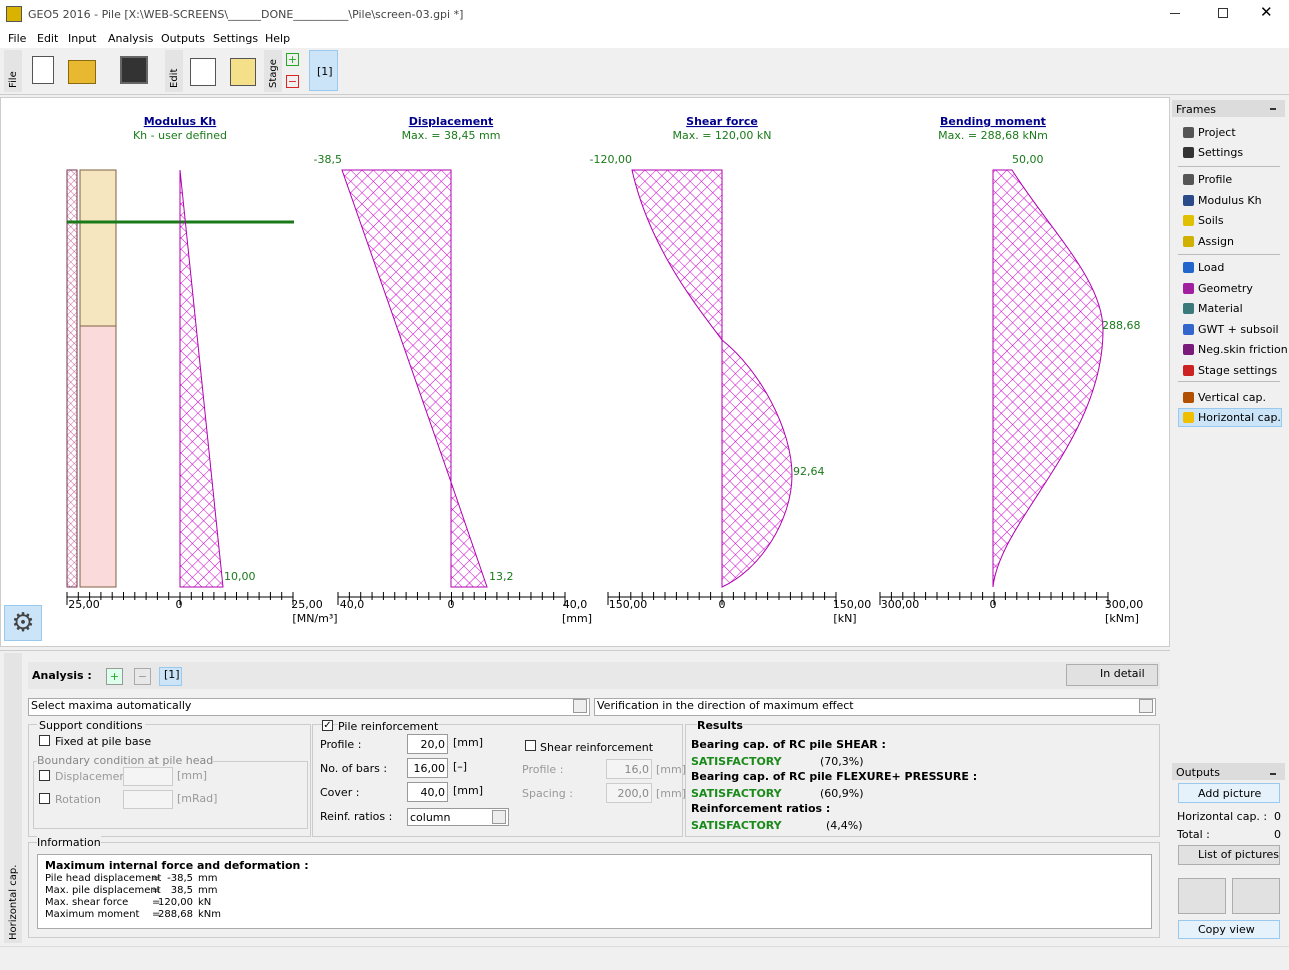 The height and width of the screenshot is (970, 1289). I want to click on analysis-stage-button, so click(170, 676).